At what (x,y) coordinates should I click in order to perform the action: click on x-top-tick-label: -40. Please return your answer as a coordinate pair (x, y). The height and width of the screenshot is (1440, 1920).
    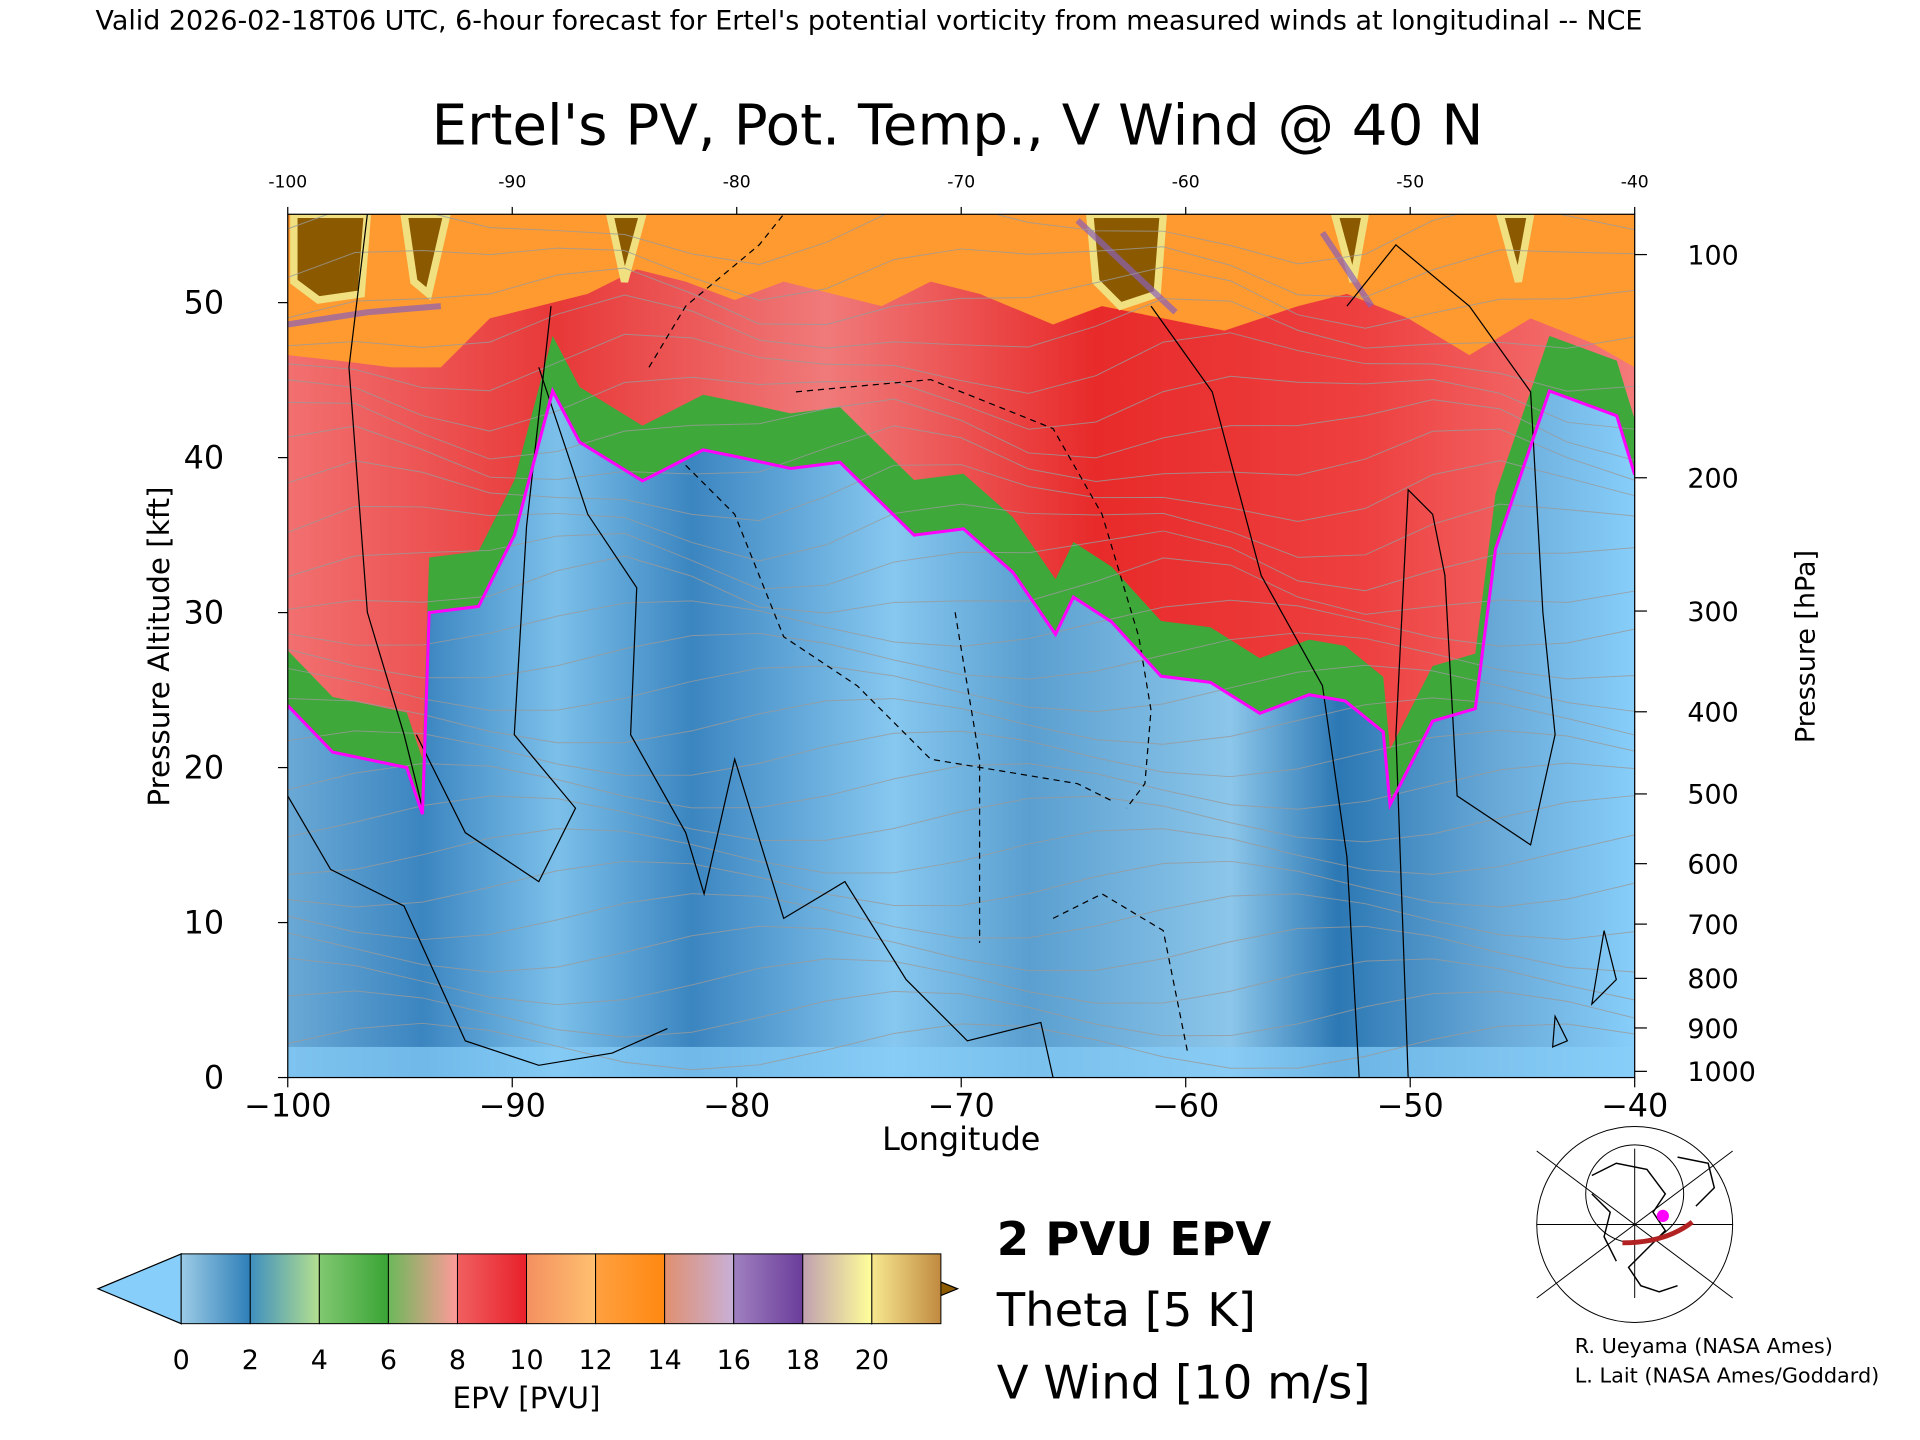
    Looking at the image, I should click on (1635, 182).